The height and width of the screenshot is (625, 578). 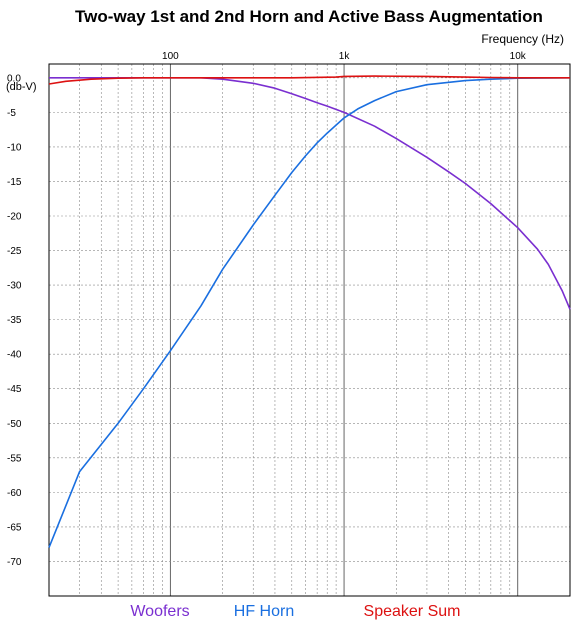 I want to click on y-tick-label: -25, so click(x=14, y=251).